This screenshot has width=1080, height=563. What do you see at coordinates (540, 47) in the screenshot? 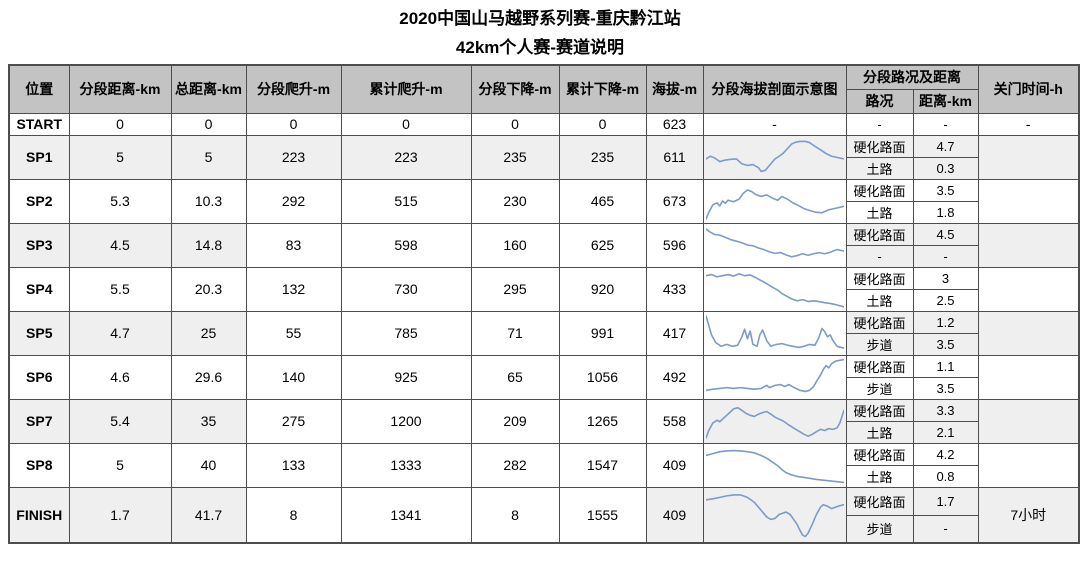
I see `page-subtitle: 42km个人赛-赛道说明` at bounding box center [540, 47].